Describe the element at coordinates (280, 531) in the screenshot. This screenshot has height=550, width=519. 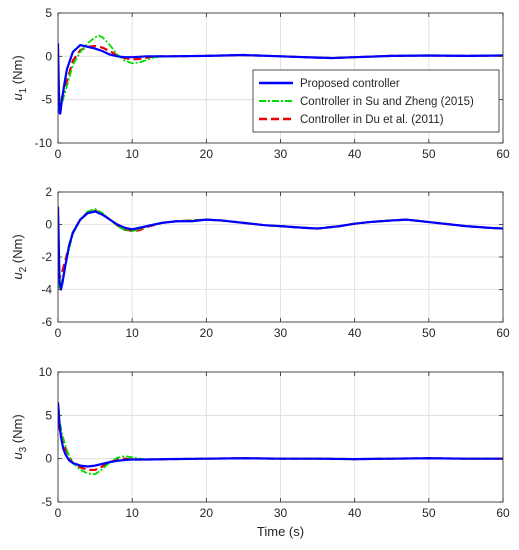
I see `x-axis-label: Time (s)` at that location.